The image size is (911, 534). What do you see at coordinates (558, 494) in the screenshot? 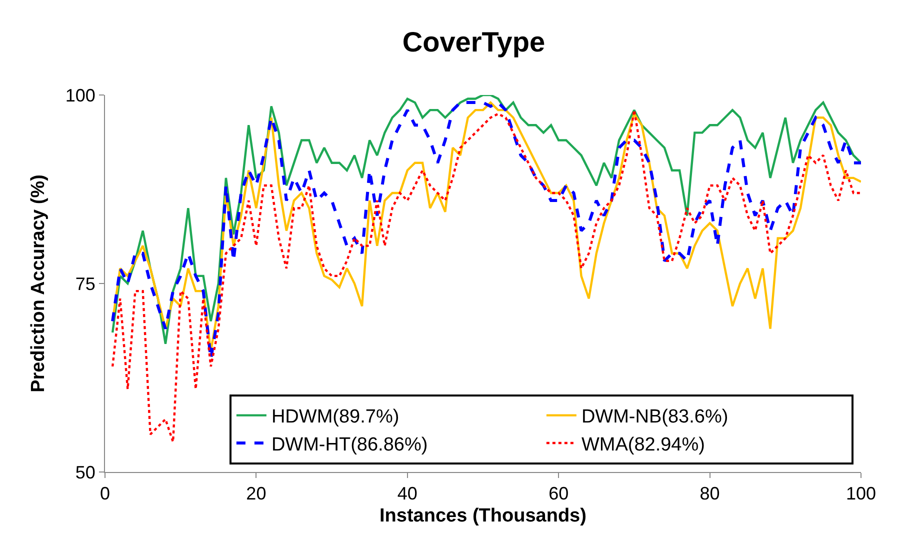
I see `x-tick-label: 60` at bounding box center [558, 494].